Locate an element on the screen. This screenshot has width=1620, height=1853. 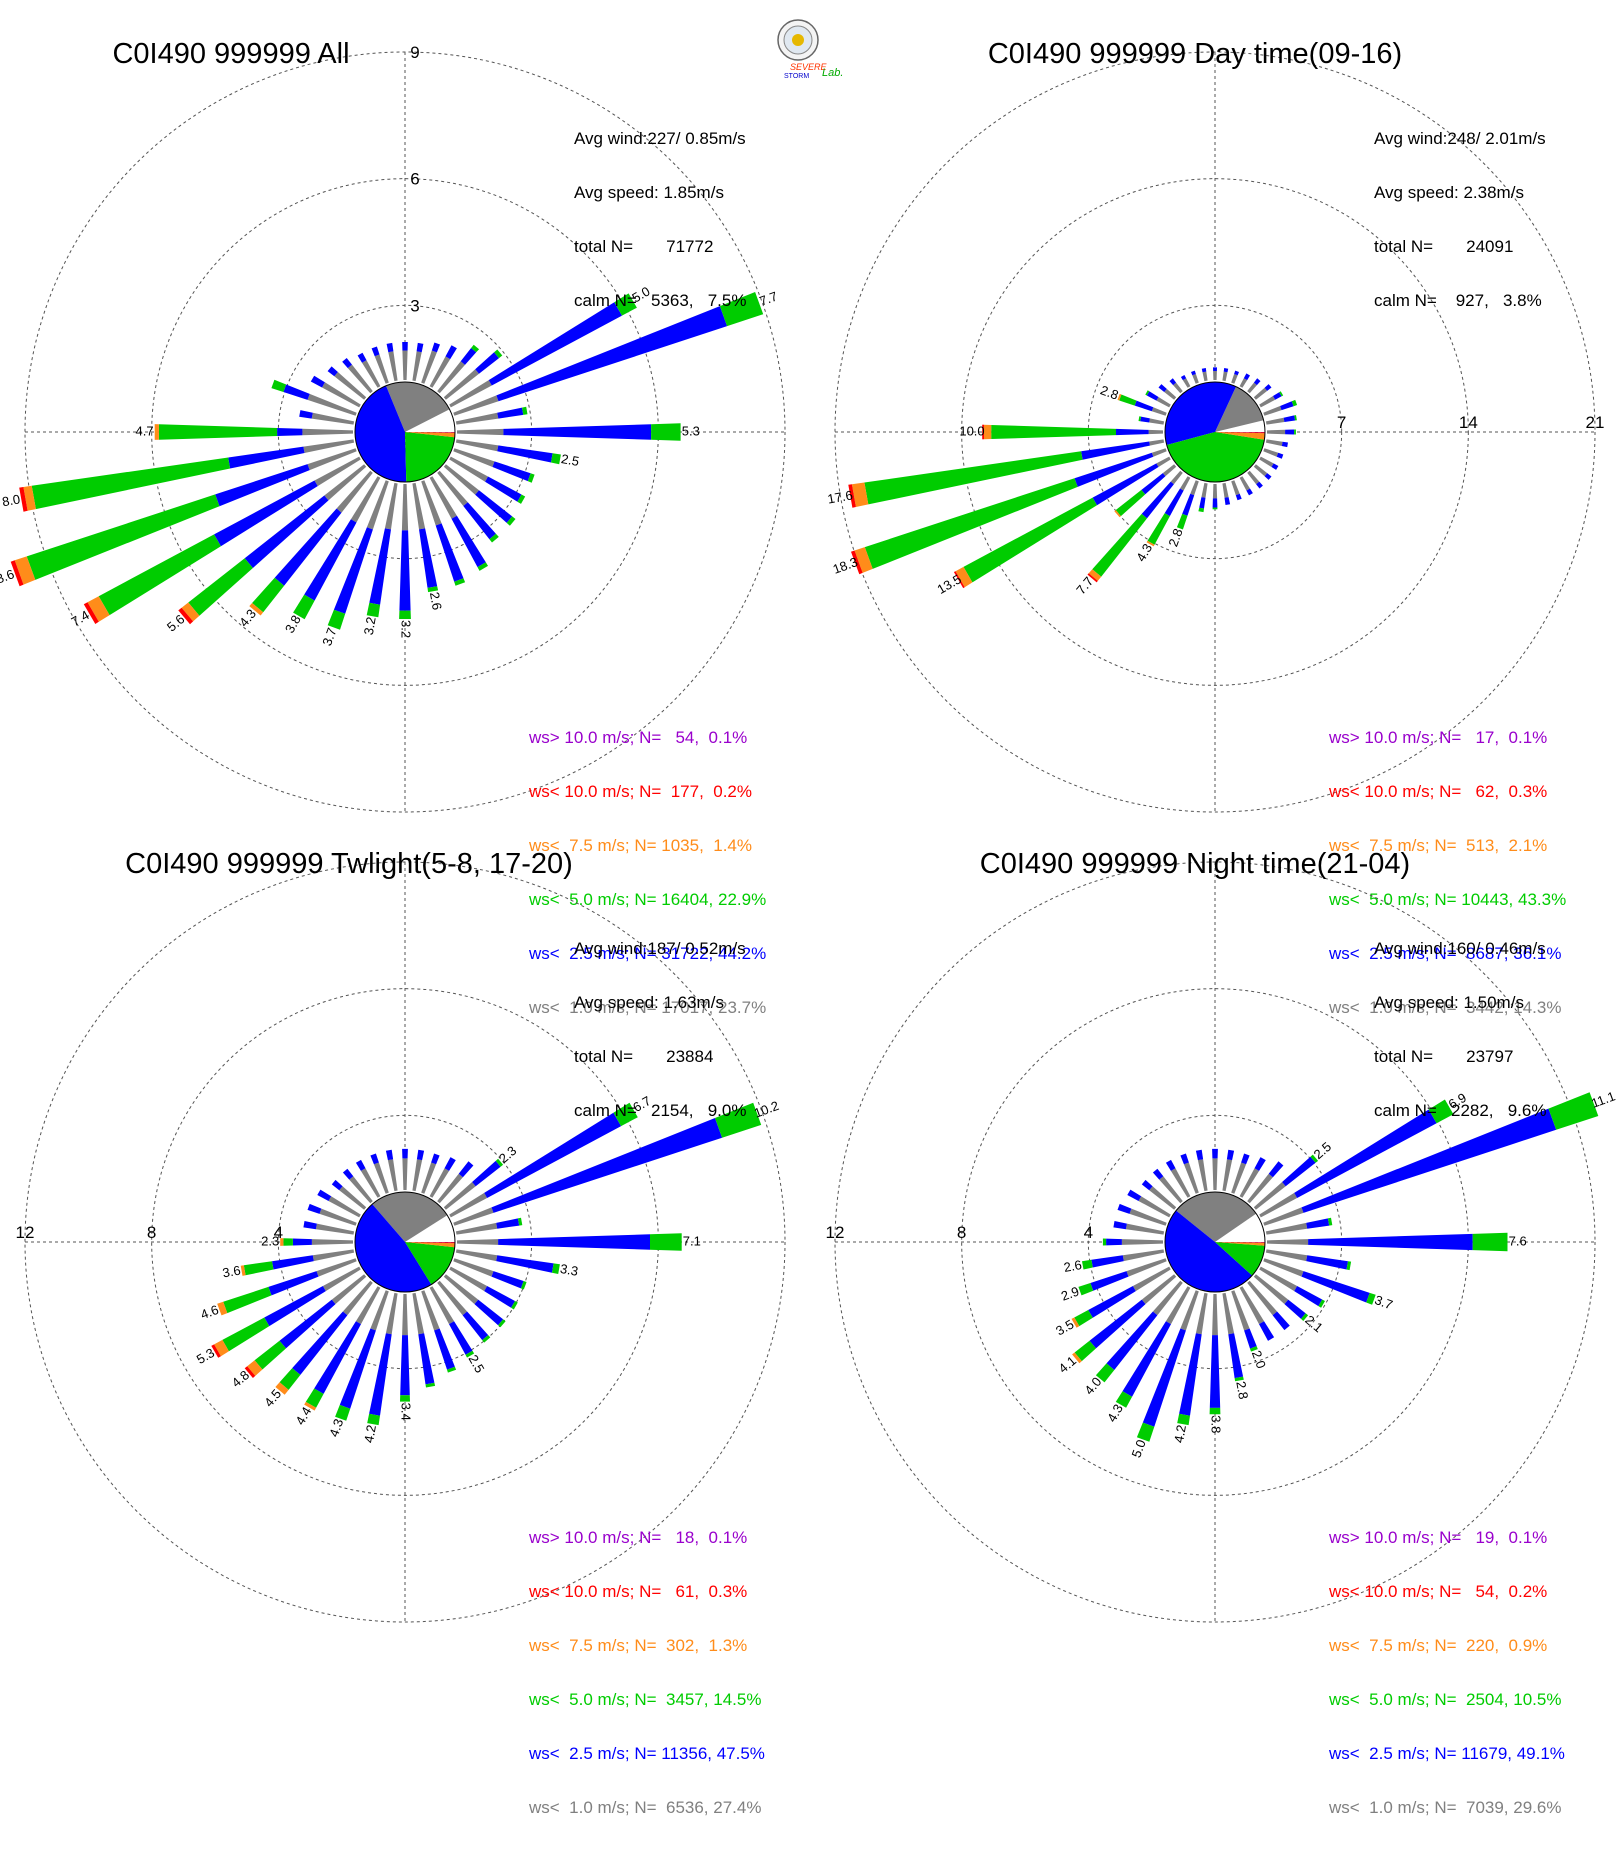
bar-value-label: 2.5 is located at coordinates (570, 460).